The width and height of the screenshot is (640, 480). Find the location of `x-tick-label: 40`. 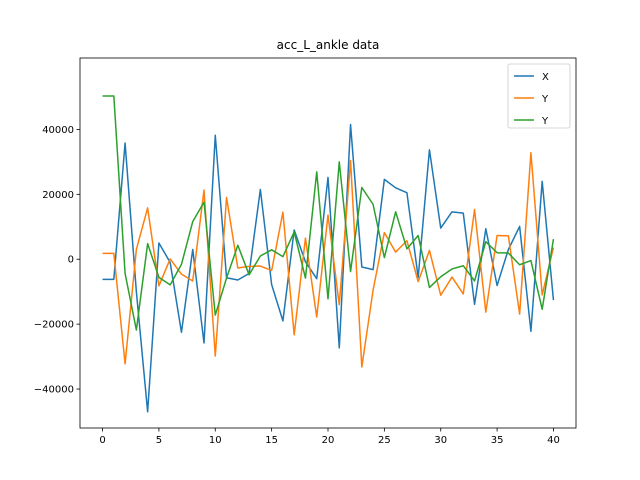

x-tick-label: 40 is located at coordinates (553, 440).